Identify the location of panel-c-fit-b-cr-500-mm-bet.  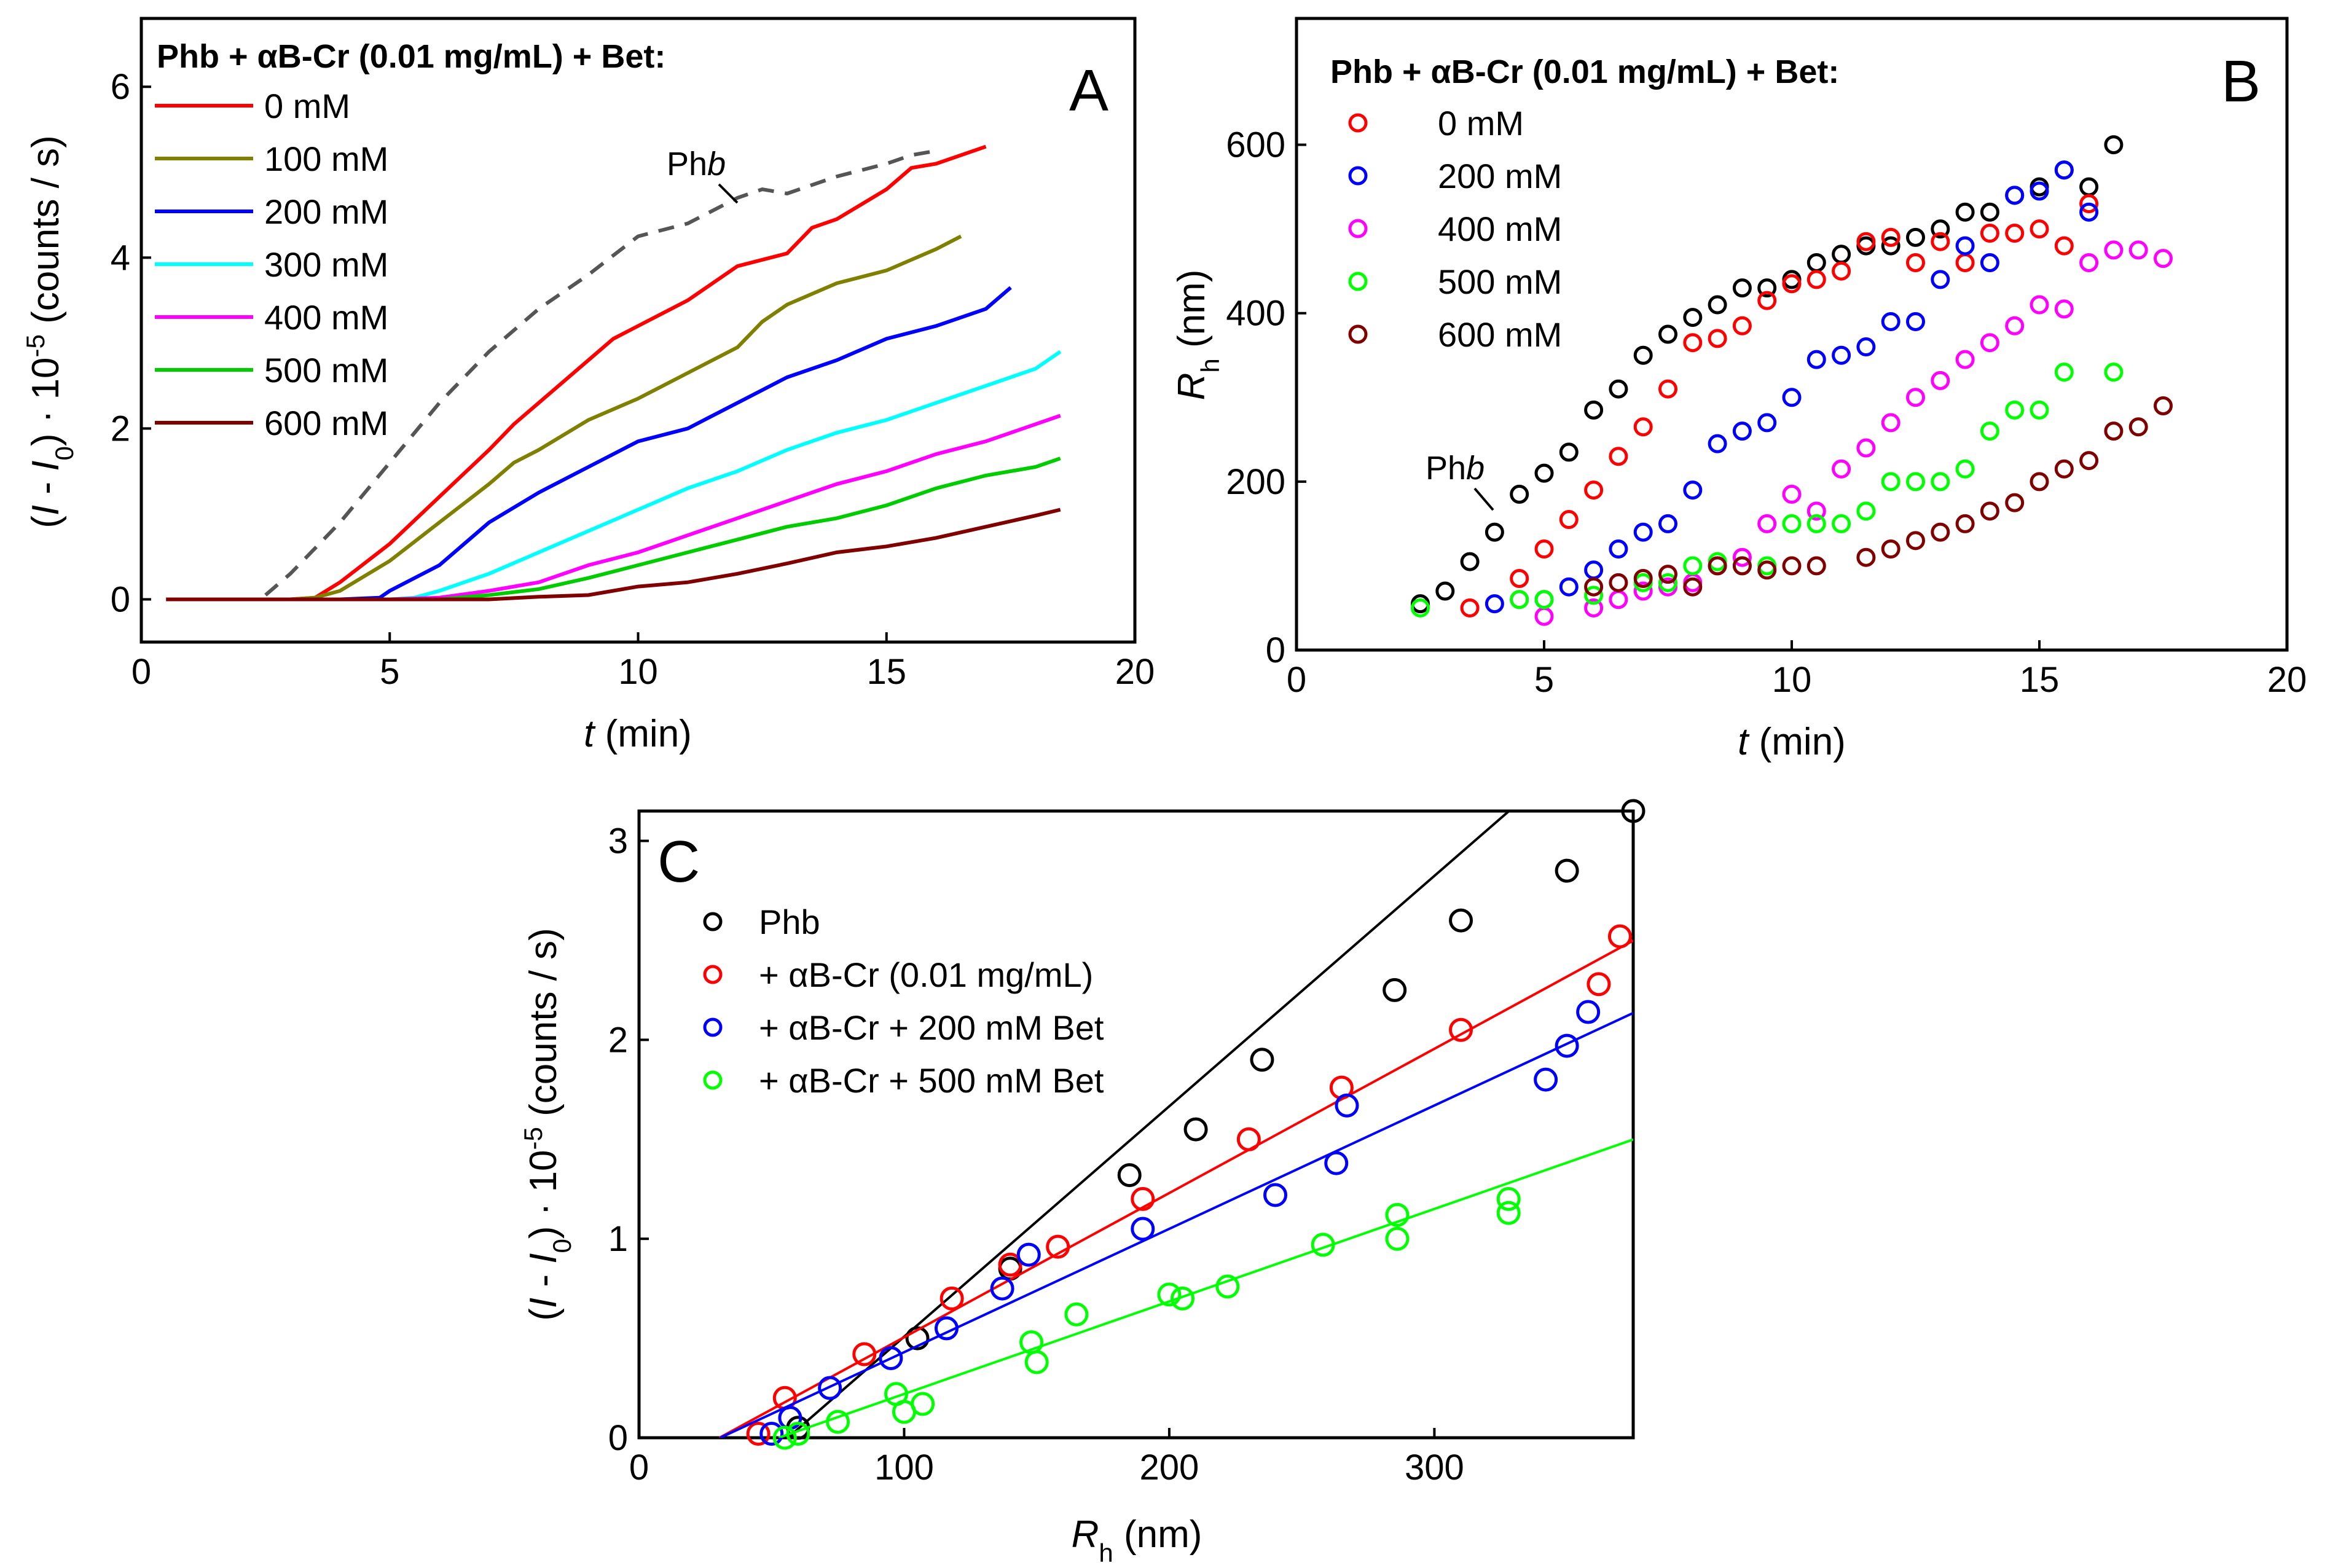
(1206, 1288).